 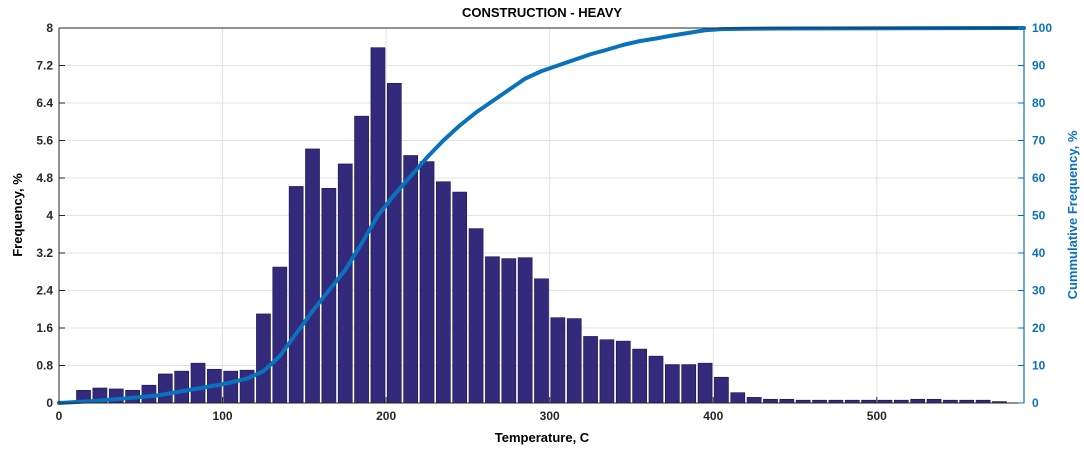 What do you see at coordinates (1035, 403) in the screenshot?
I see `y2-tick-label: 0` at bounding box center [1035, 403].